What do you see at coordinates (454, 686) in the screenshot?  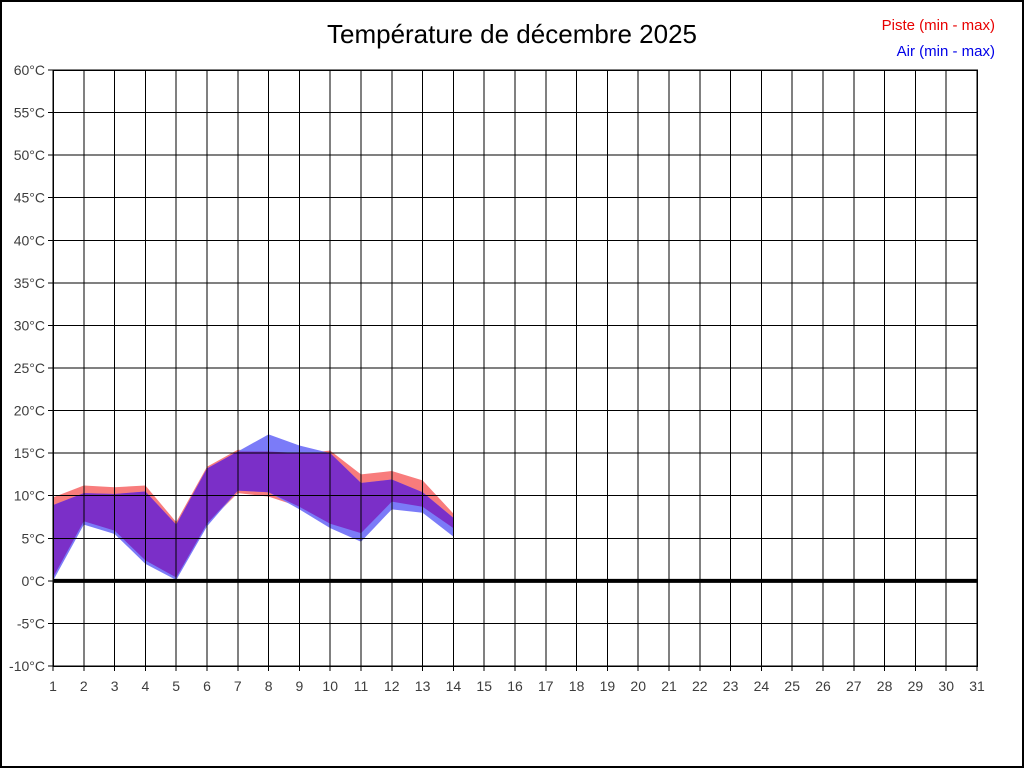 I see `x-tick-label: 14` at bounding box center [454, 686].